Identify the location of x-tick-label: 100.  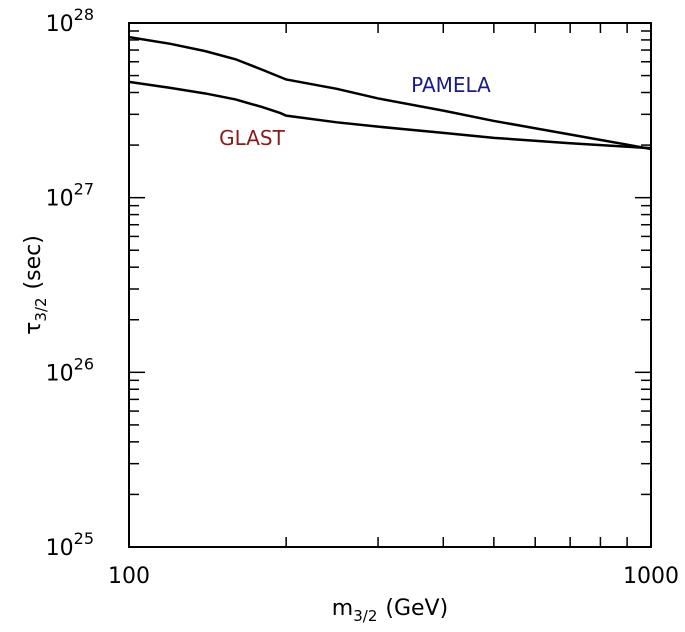
(129, 576).